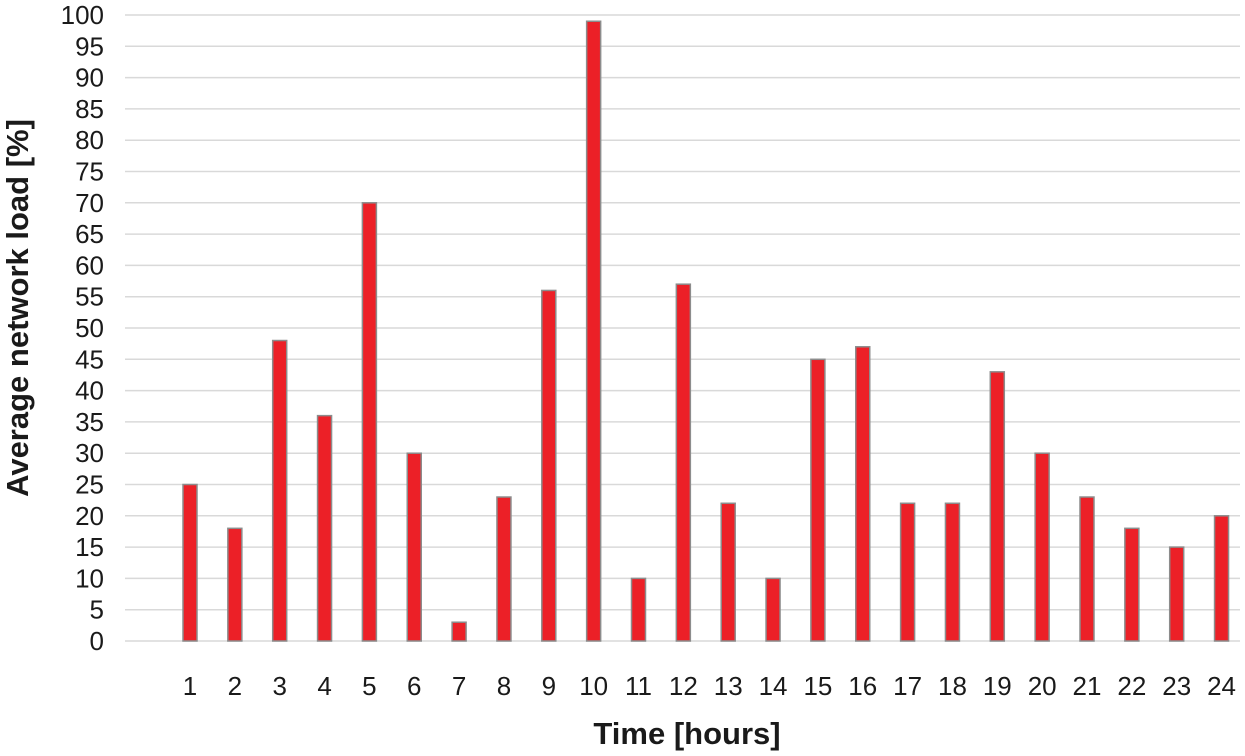 This screenshot has width=1245, height=756. Describe the element at coordinates (324, 686) in the screenshot. I see `x-tick-label: 4` at that location.